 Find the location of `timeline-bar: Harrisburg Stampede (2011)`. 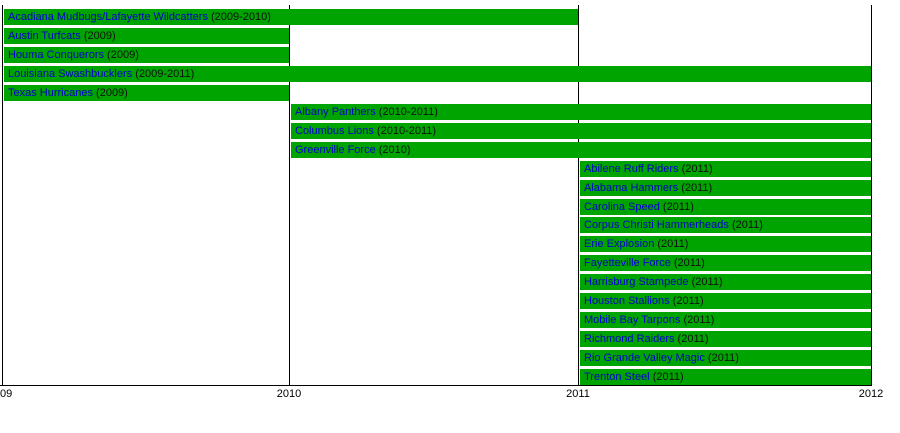

timeline-bar: Harrisburg Stampede (2011) is located at coordinates (725, 282).